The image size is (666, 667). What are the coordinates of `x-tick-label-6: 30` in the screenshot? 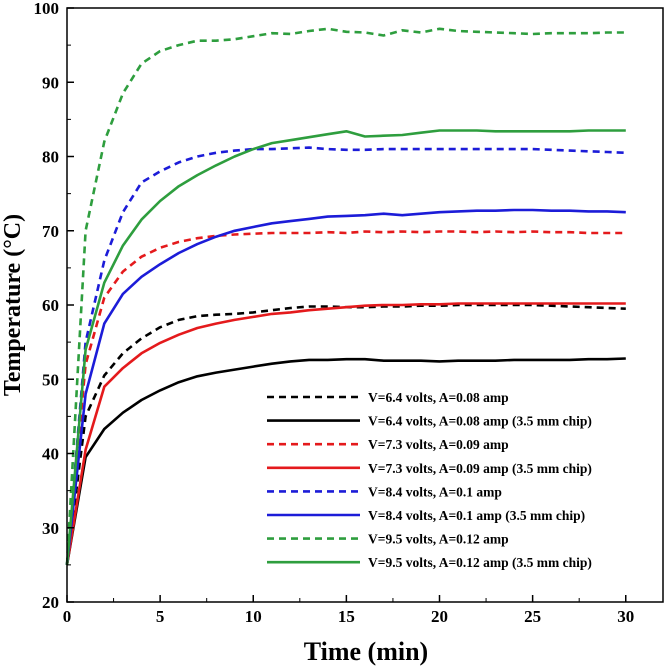 It's located at (625, 616).